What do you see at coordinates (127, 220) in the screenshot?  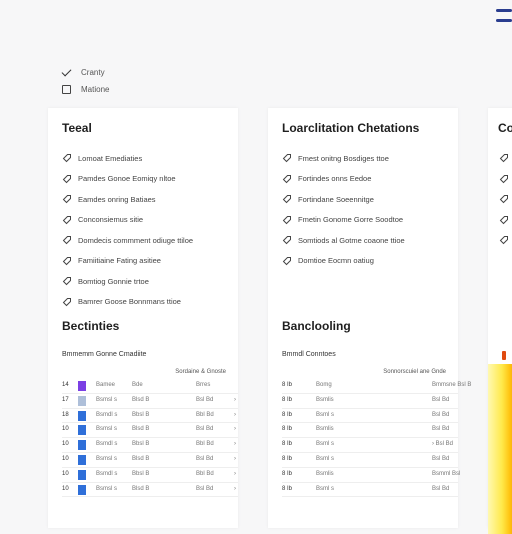 I see `list-item: Conconsiemus sitie` at bounding box center [127, 220].